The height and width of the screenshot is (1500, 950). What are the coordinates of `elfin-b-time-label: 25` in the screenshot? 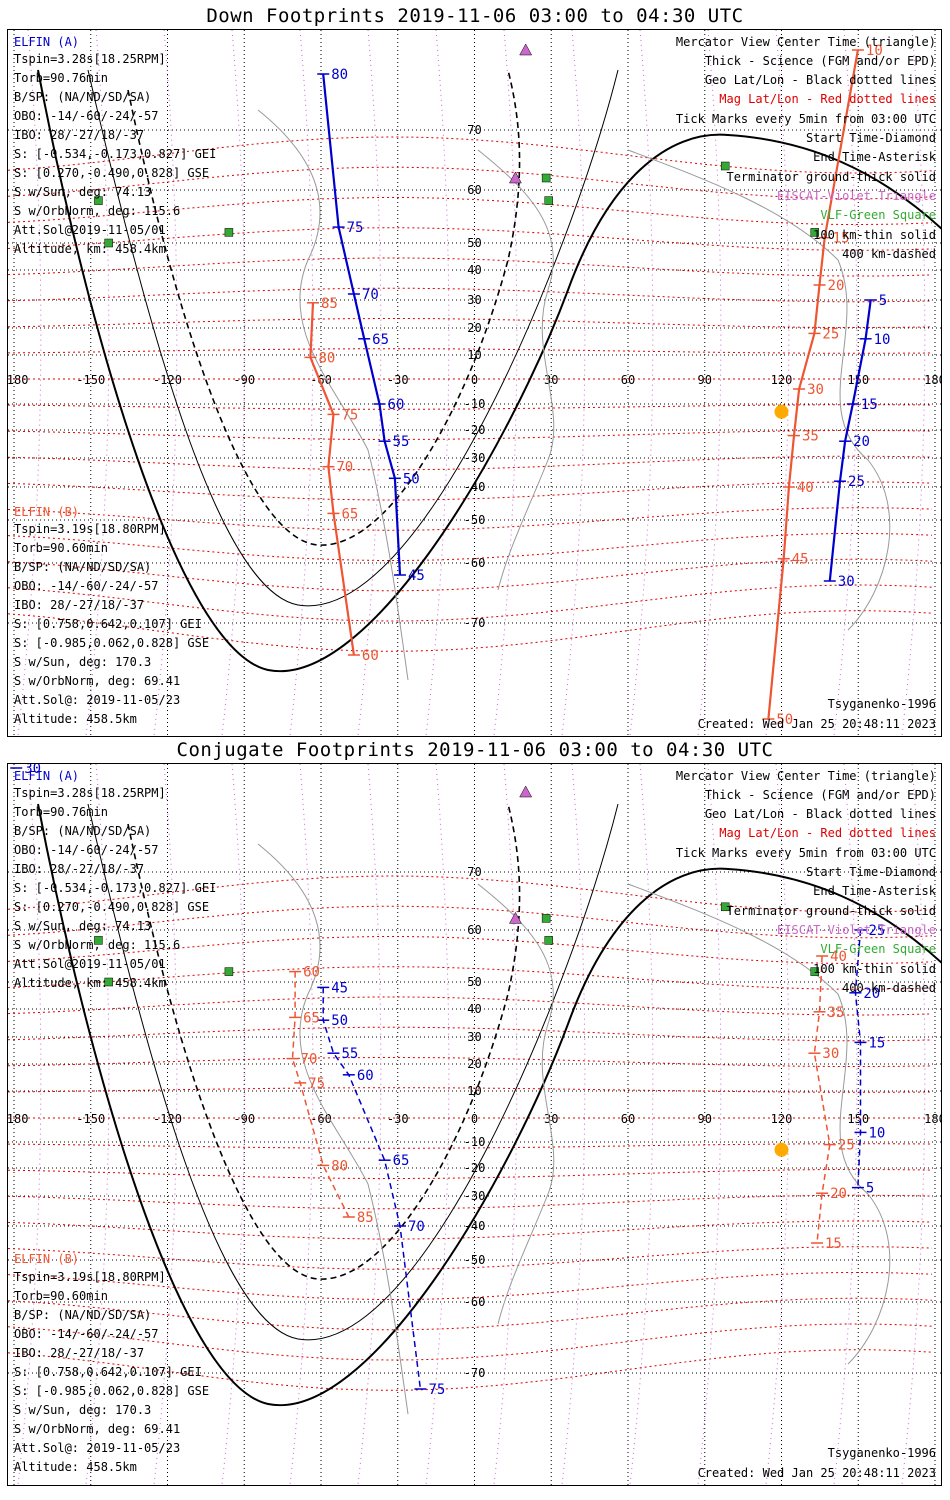 It's located at (830, 334).